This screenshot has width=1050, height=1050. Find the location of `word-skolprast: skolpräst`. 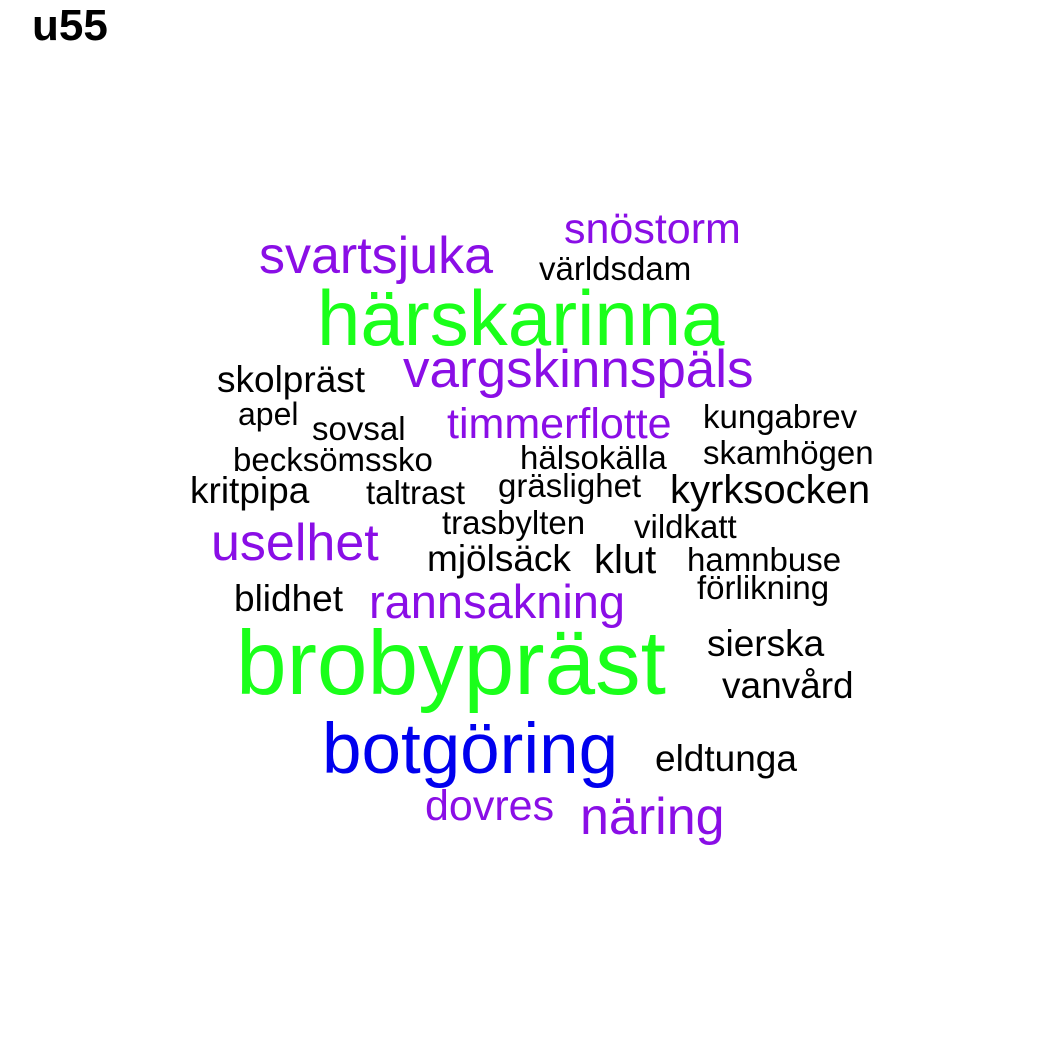

word-skolprast: skolpräst is located at coordinates (291, 379).